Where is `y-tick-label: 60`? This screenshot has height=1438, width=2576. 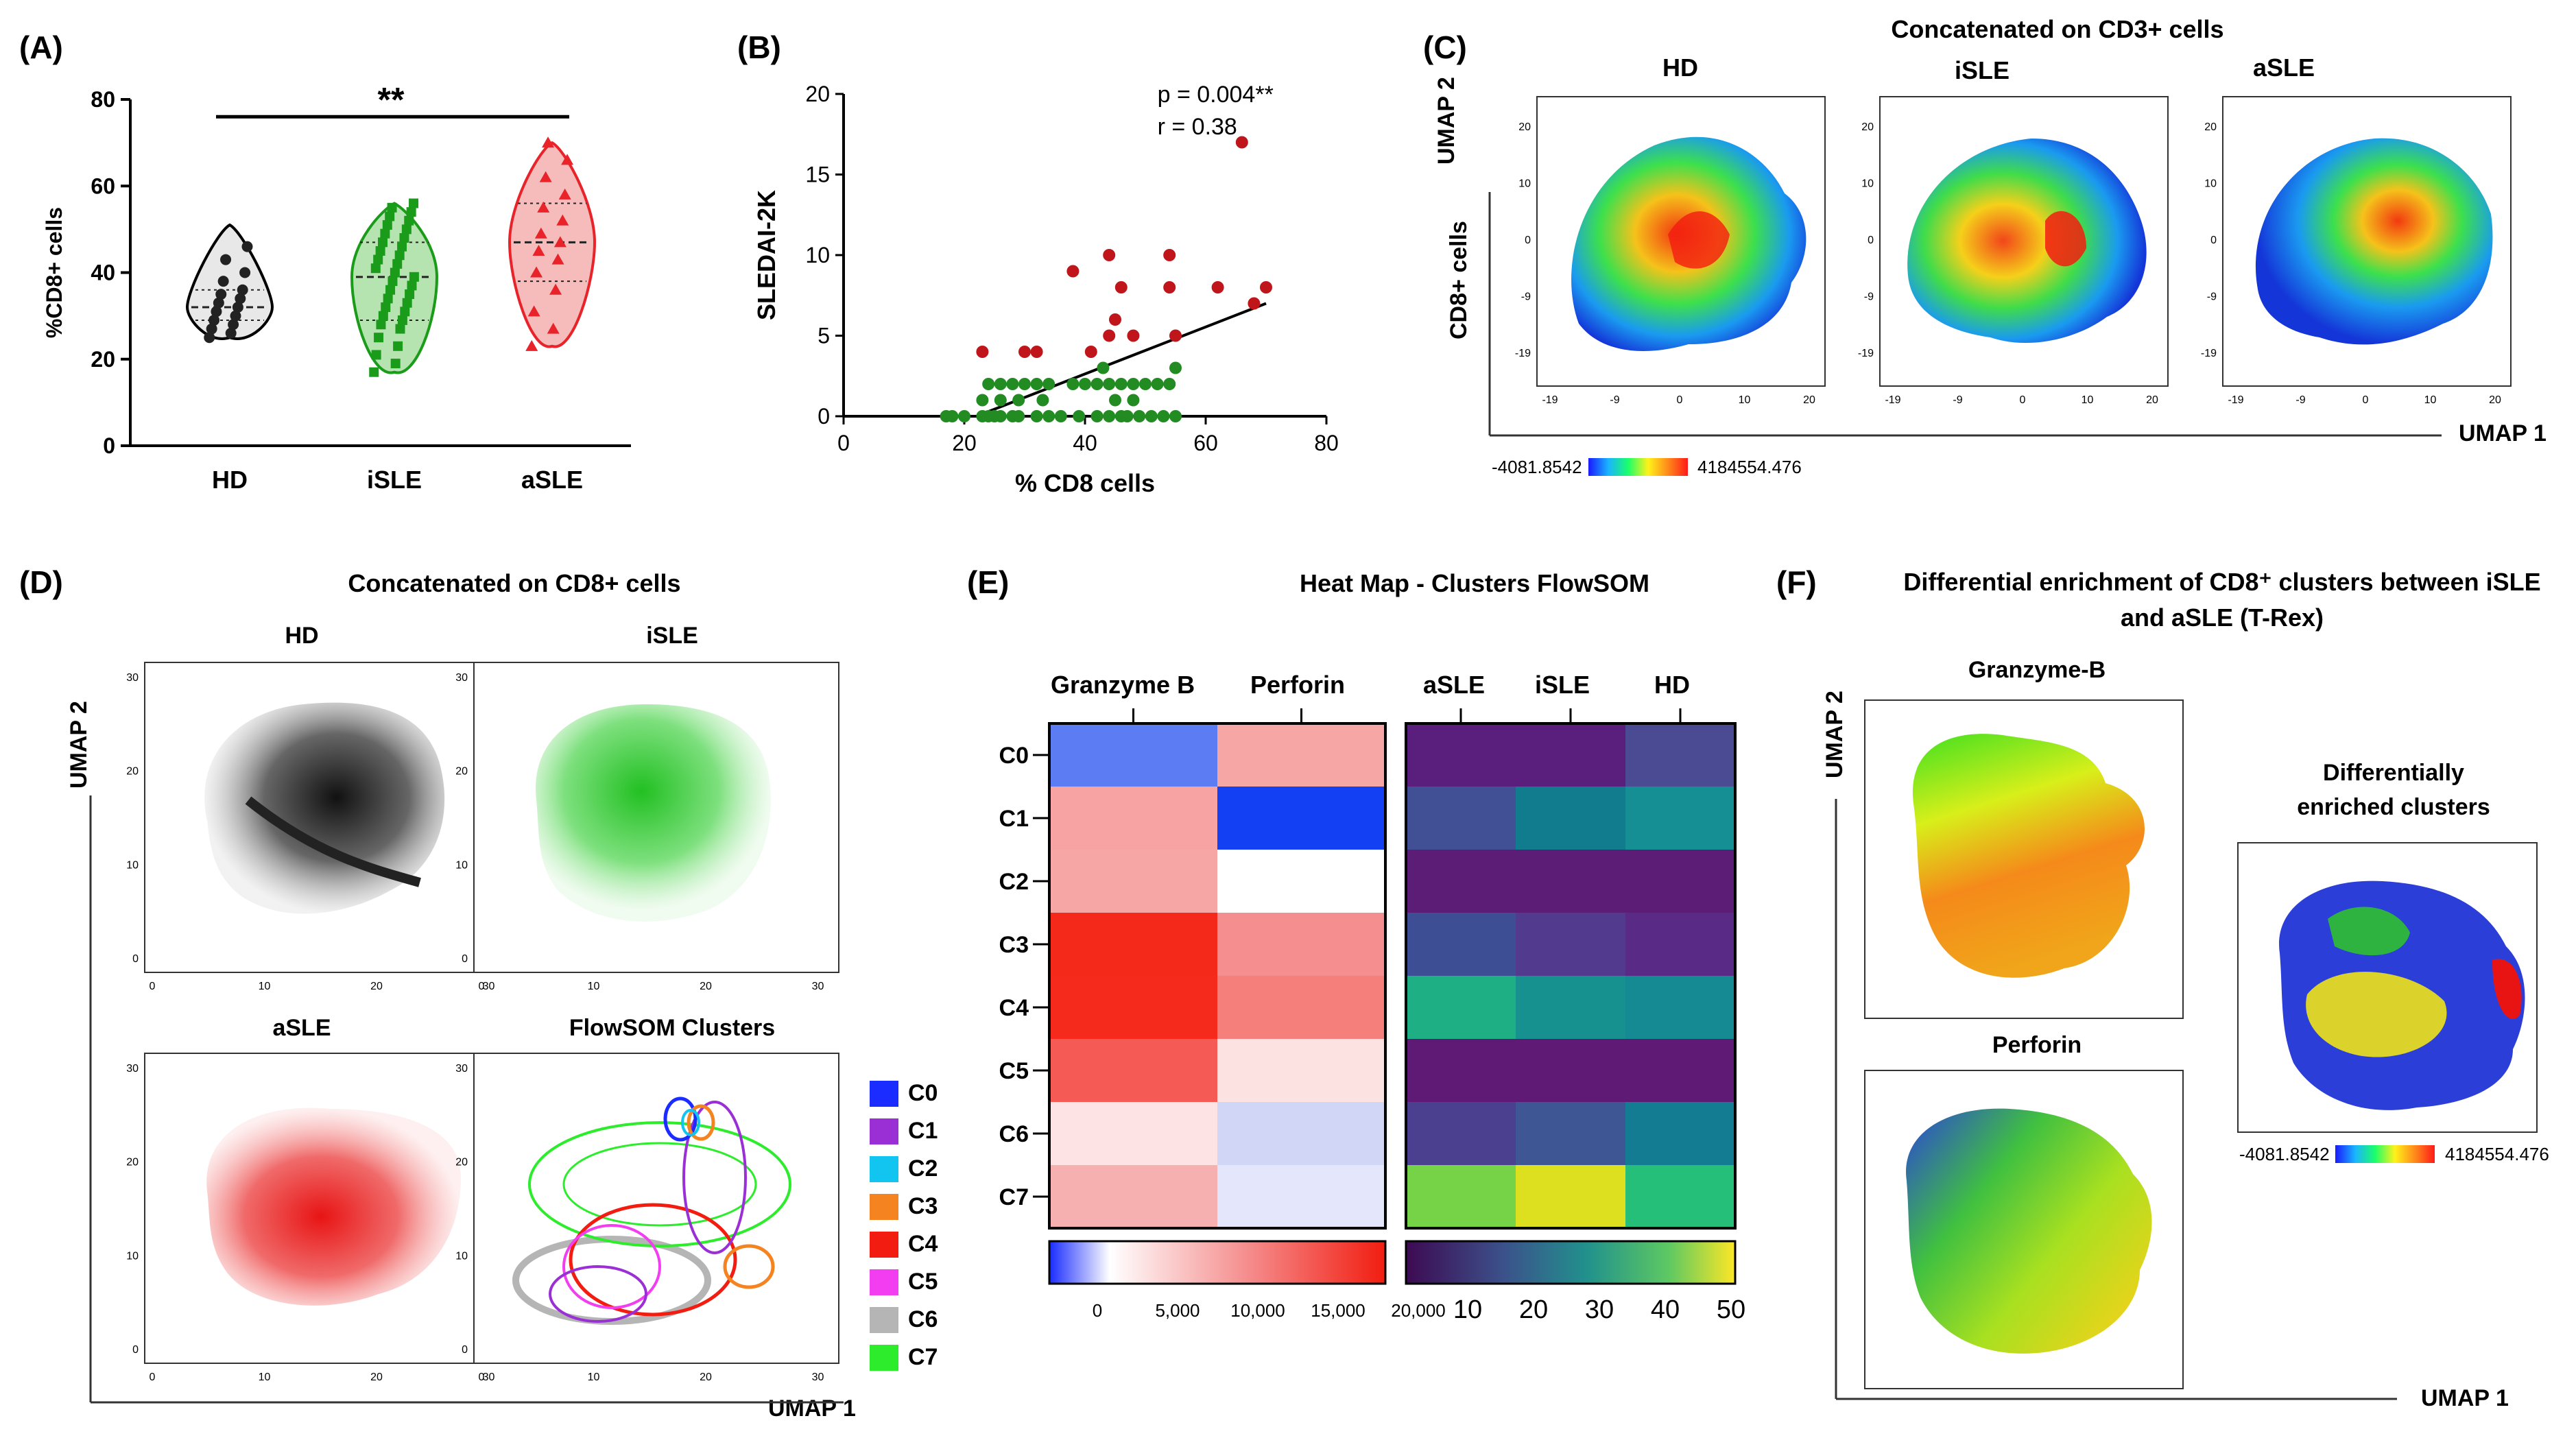
y-tick-label: 60 is located at coordinates (103, 186).